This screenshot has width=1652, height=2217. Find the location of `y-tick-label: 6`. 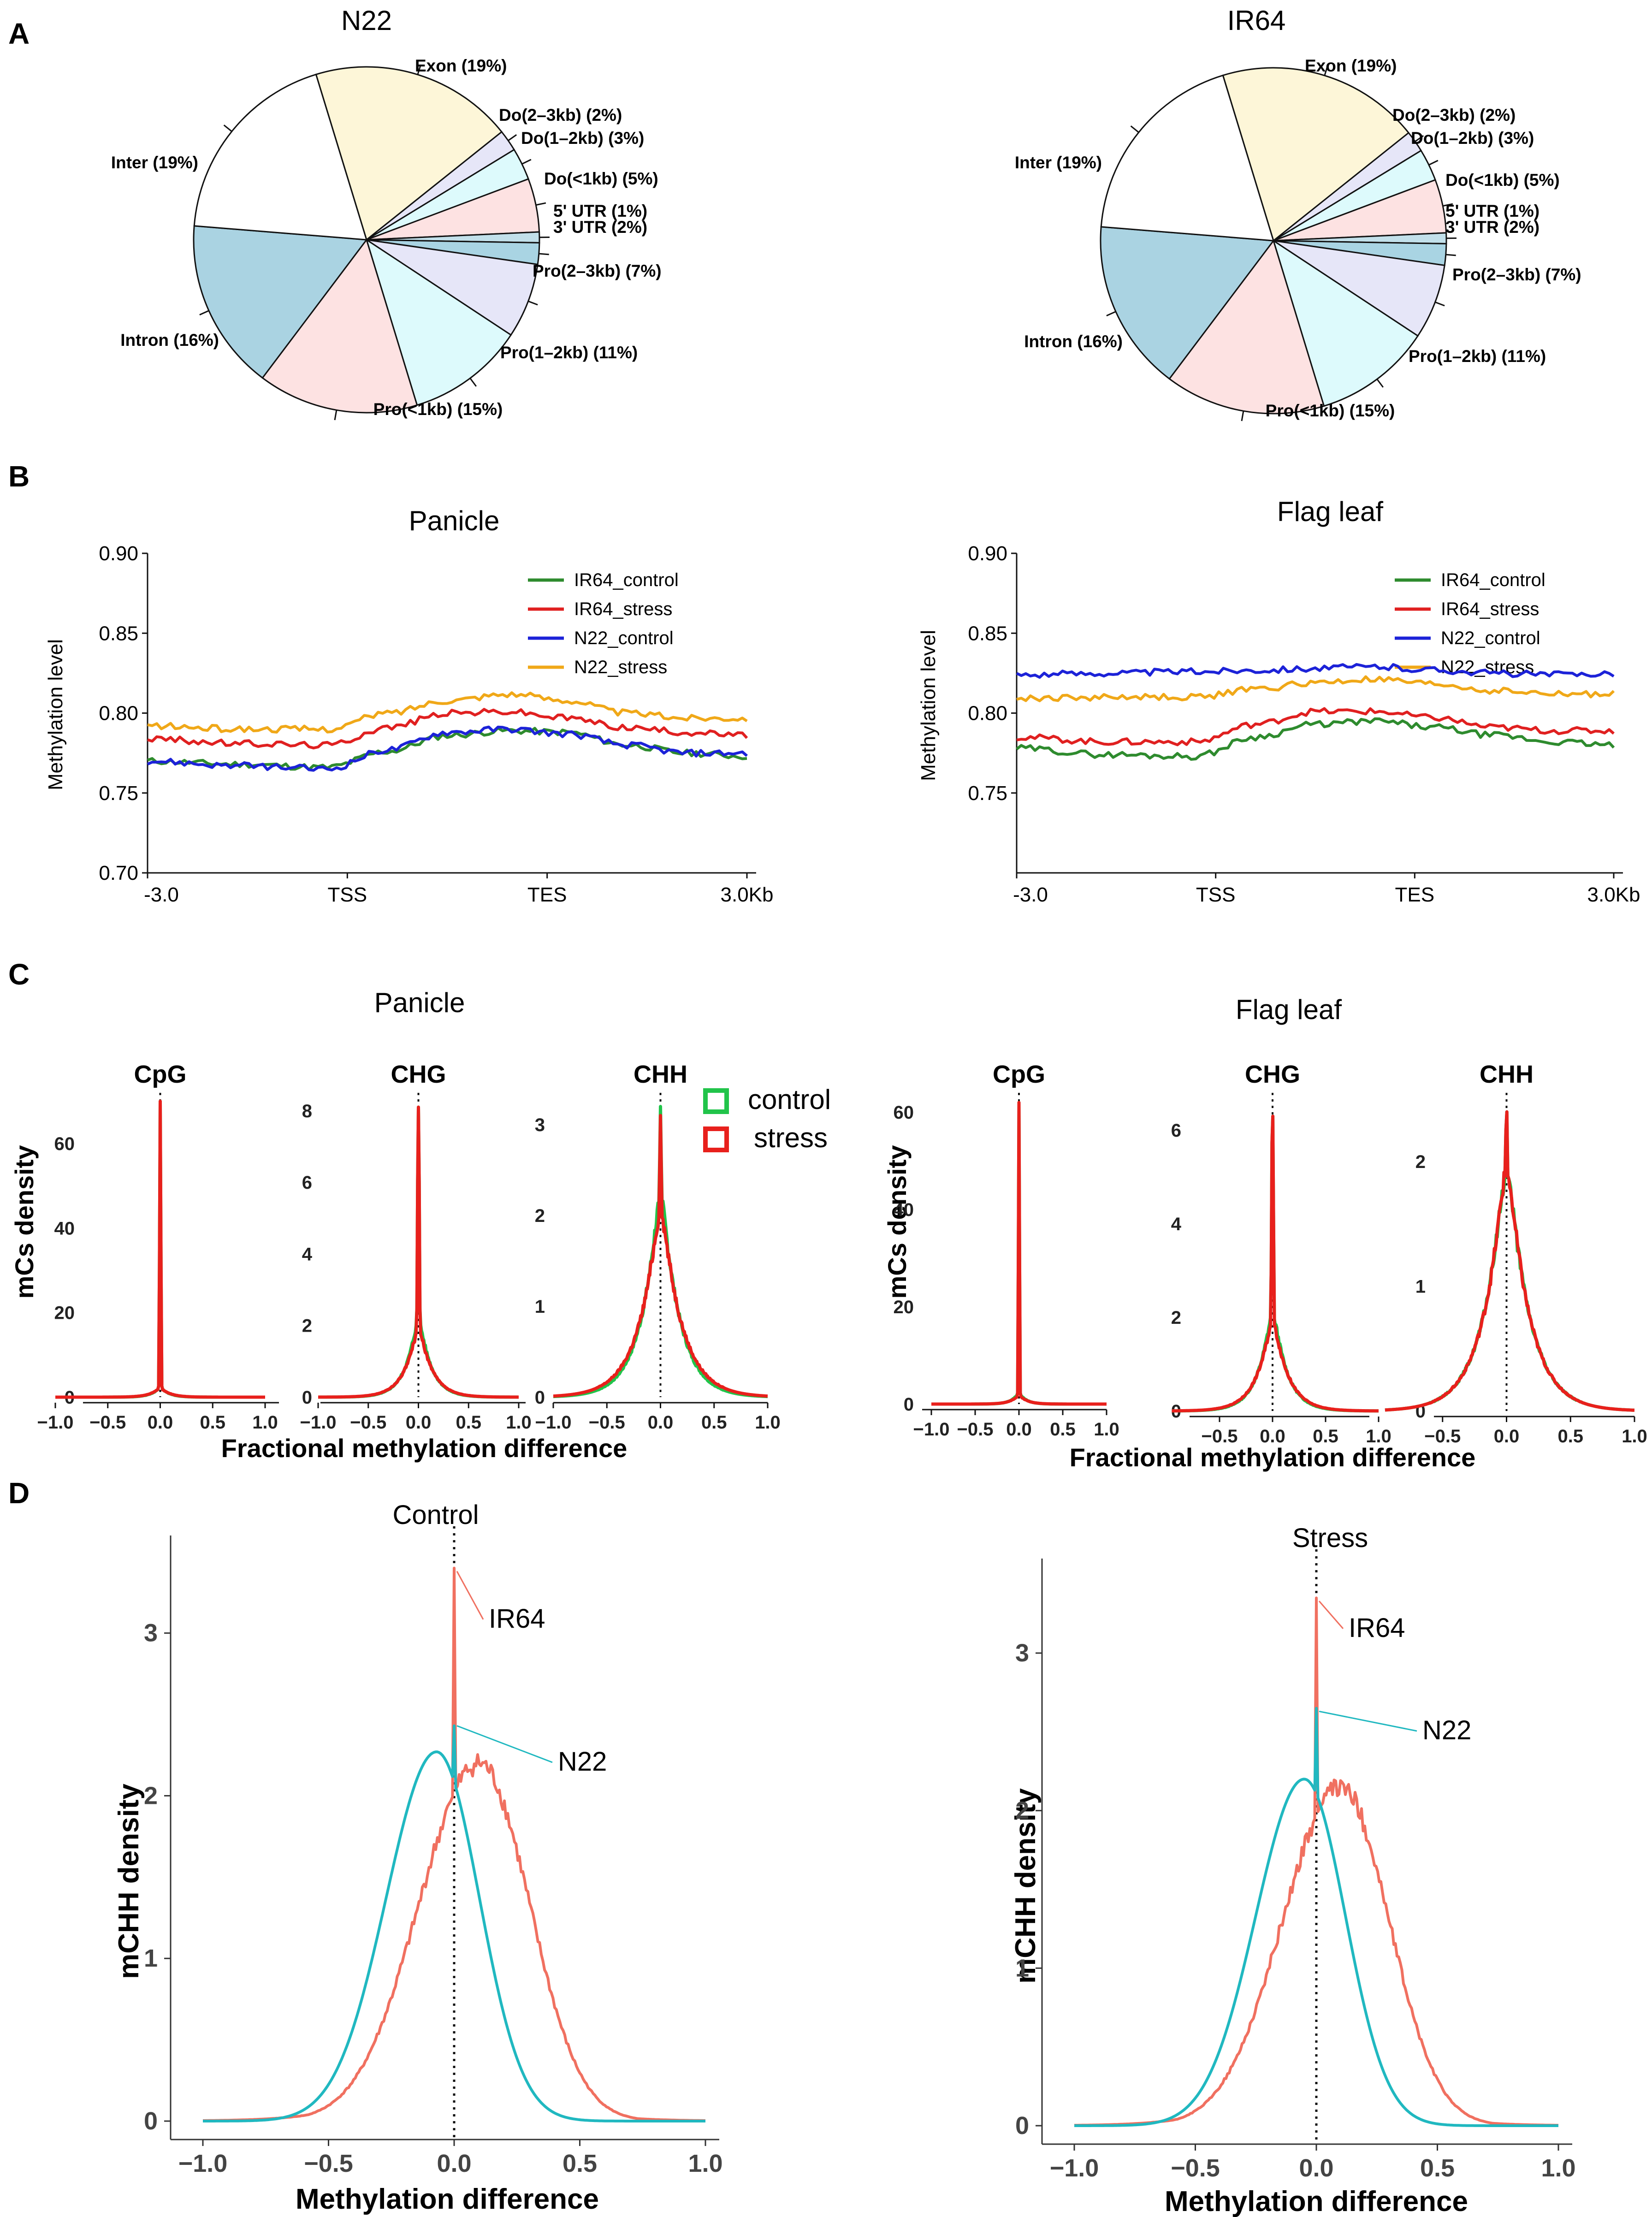

y-tick-label: 6 is located at coordinates (307, 1183).